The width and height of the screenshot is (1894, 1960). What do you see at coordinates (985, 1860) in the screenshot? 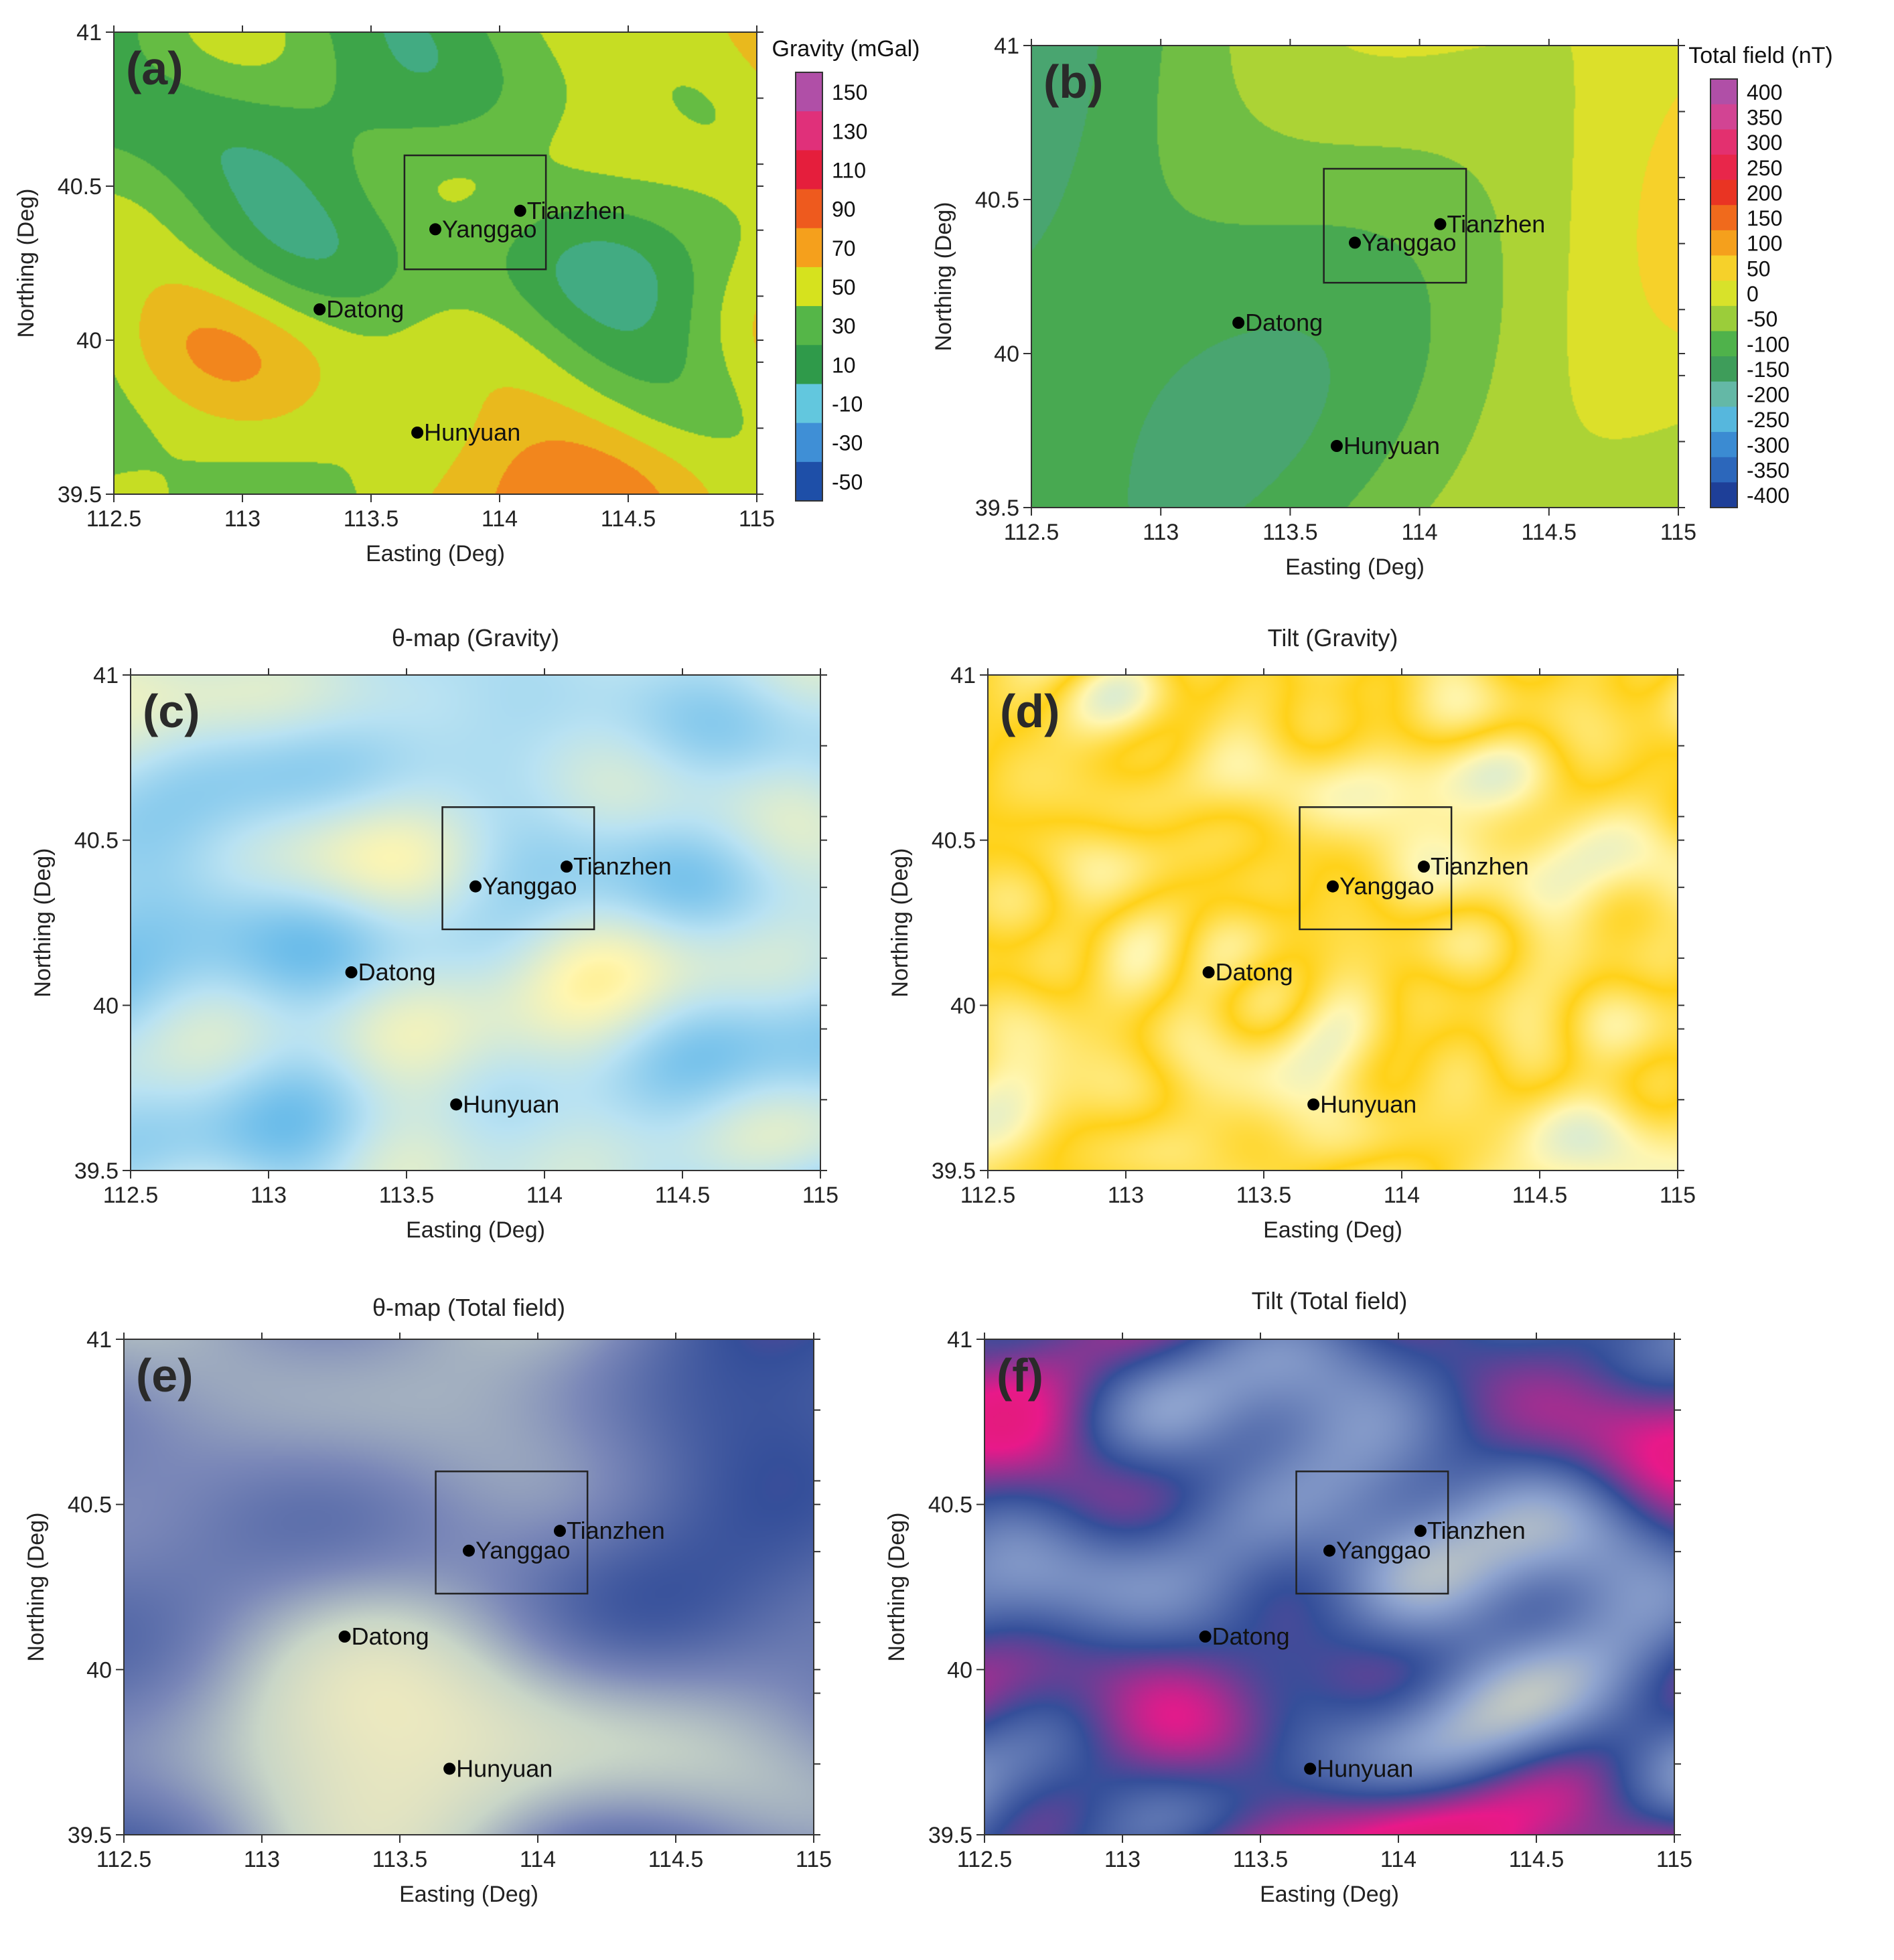
I see `panel-f-x-tick-label: 112.5` at bounding box center [985, 1860].